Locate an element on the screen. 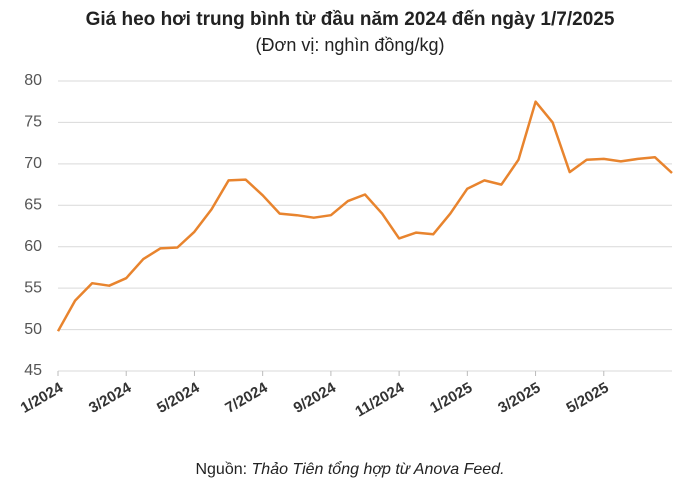 The width and height of the screenshot is (700, 491). x-tick-label: 7/2024 is located at coordinates (246, 398).